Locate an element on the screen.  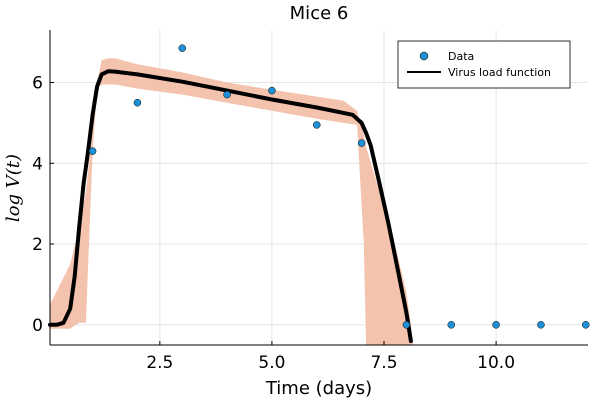
y-tick-labels: 0 2 4 6 is located at coordinates (37, 205).